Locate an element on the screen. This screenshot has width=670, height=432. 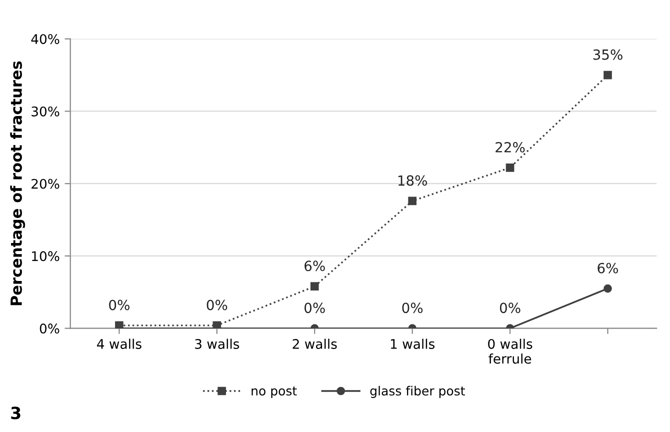
y-tick-label: 30% is located at coordinates (46, 111).